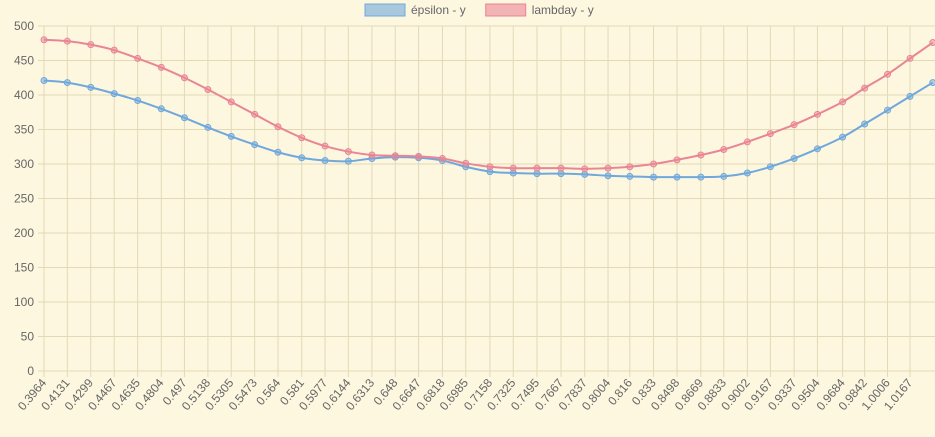 The height and width of the screenshot is (437, 935). What do you see at coordinates (24, 233) in the screenshot?
I see `y-tick-label: 200` at bounding box center [24, 233].